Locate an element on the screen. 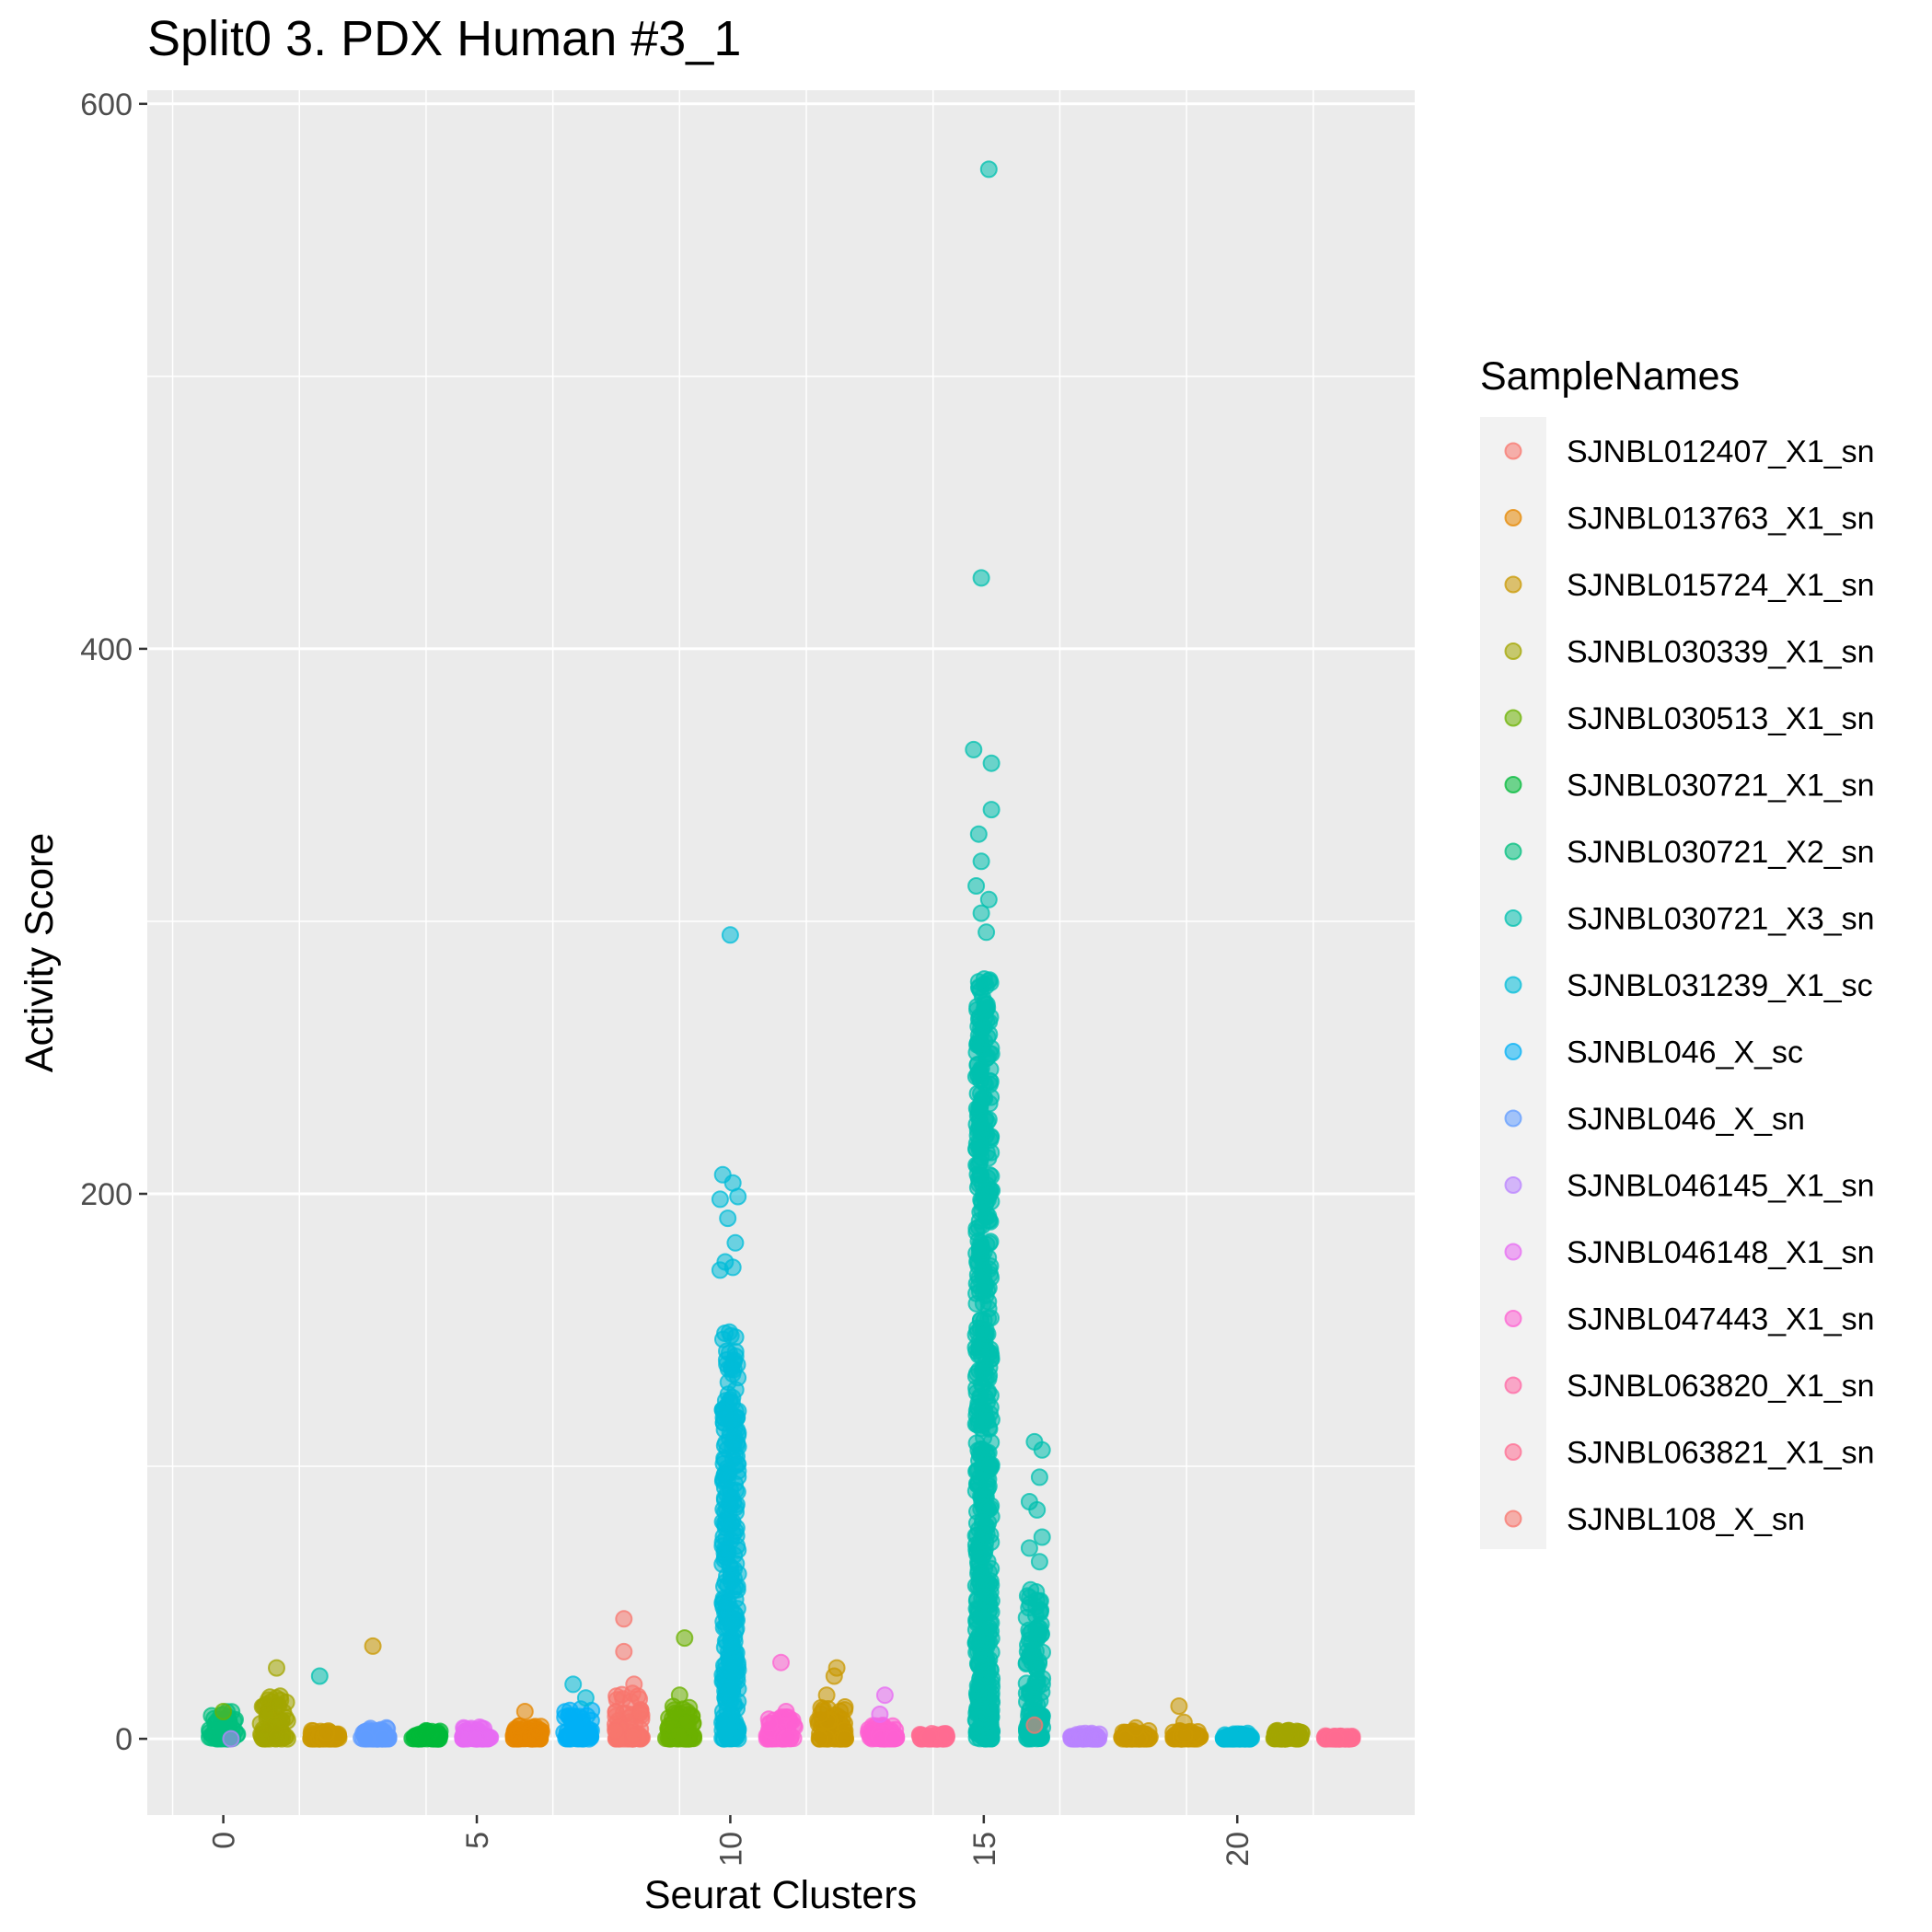  legend-label: SJNBL015724_X1_sn is located at coordinates (1721, 586).